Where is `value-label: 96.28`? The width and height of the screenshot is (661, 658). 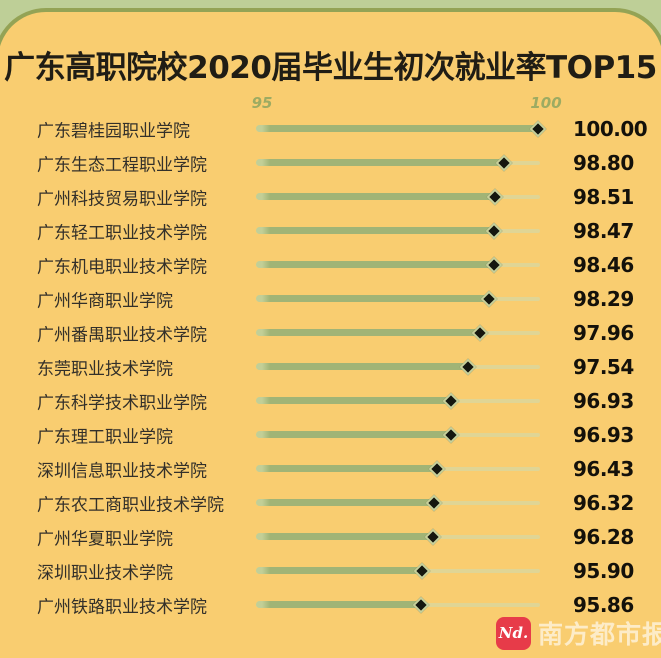 value-label: 96.28 is located at coordinates (603, 537).